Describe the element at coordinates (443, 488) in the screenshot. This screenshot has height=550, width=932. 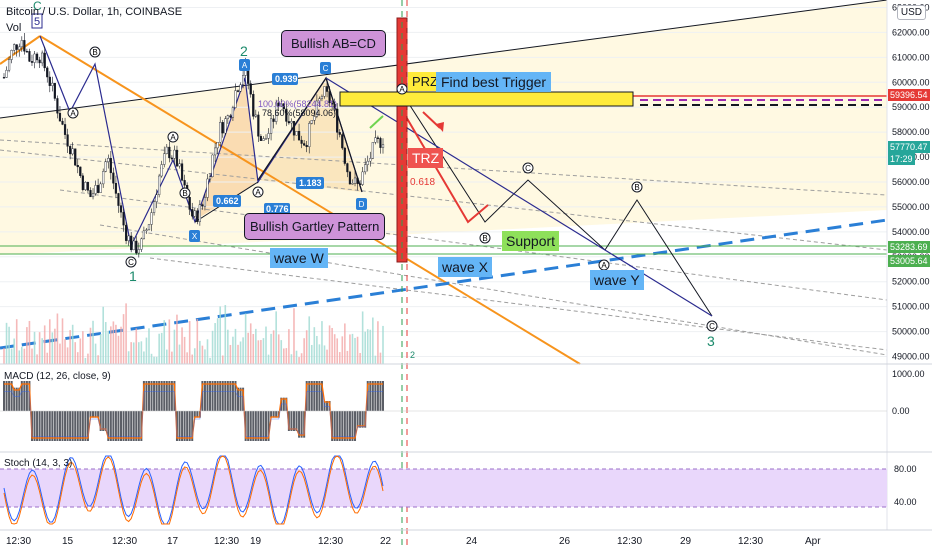
I see `stoch-band` at that location.